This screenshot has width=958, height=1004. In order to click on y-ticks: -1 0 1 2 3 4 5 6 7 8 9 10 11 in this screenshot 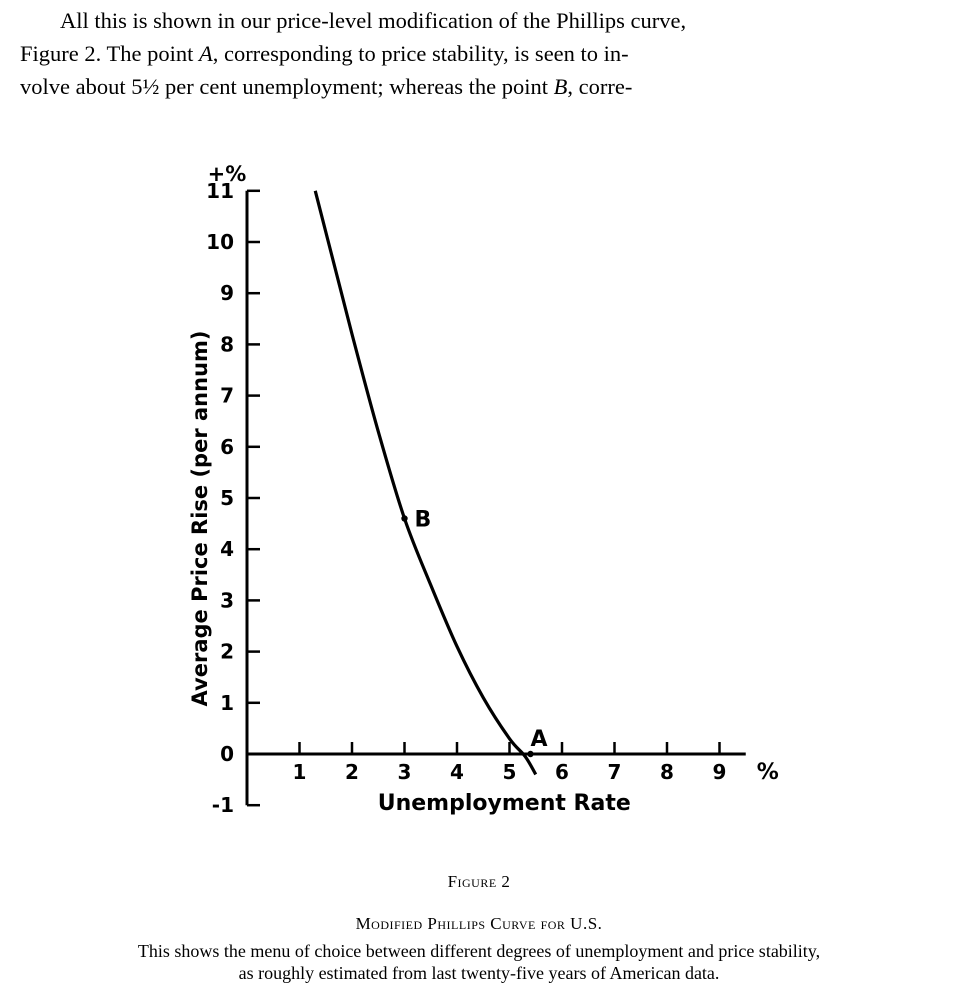, I will do `click(233, 498)`.